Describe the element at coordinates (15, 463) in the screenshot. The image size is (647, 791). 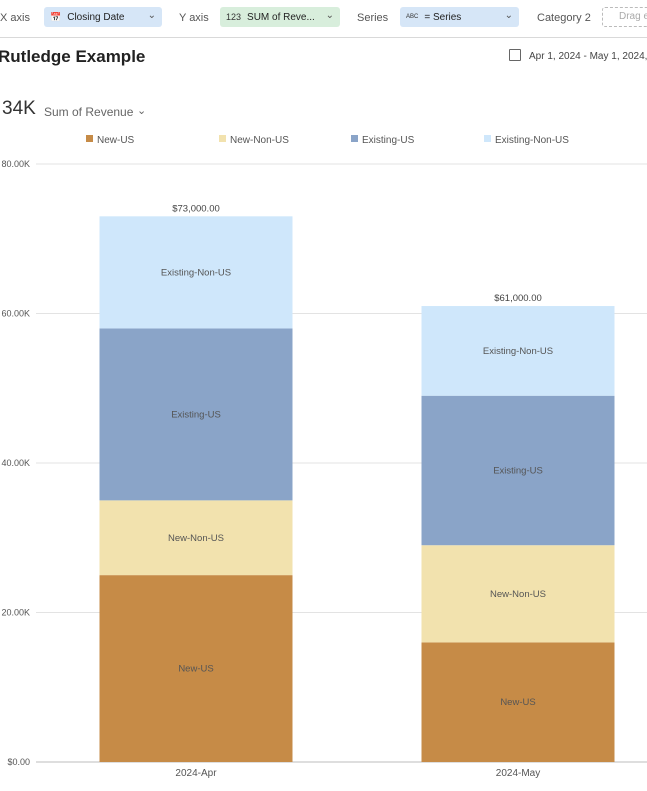
I see `y-tick-label: 40.00K` at that location.